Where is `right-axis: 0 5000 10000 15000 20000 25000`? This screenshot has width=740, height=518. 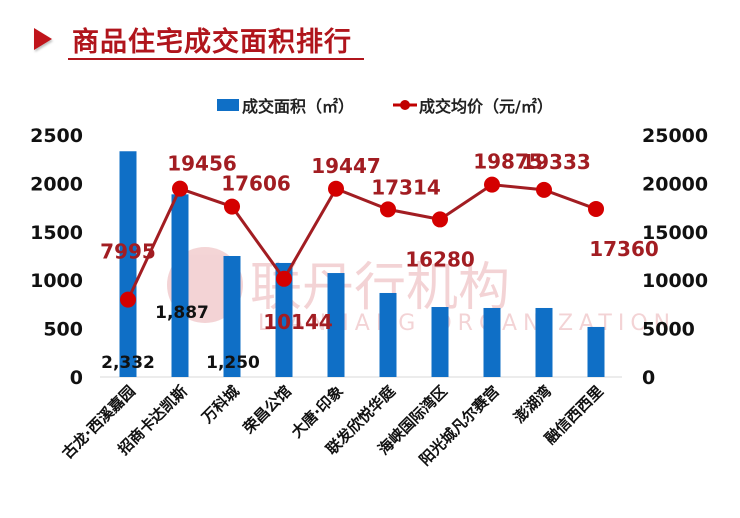 right-axis: 0 5000 10000 15000 20000 25000 is located at coordinates (675, 257).